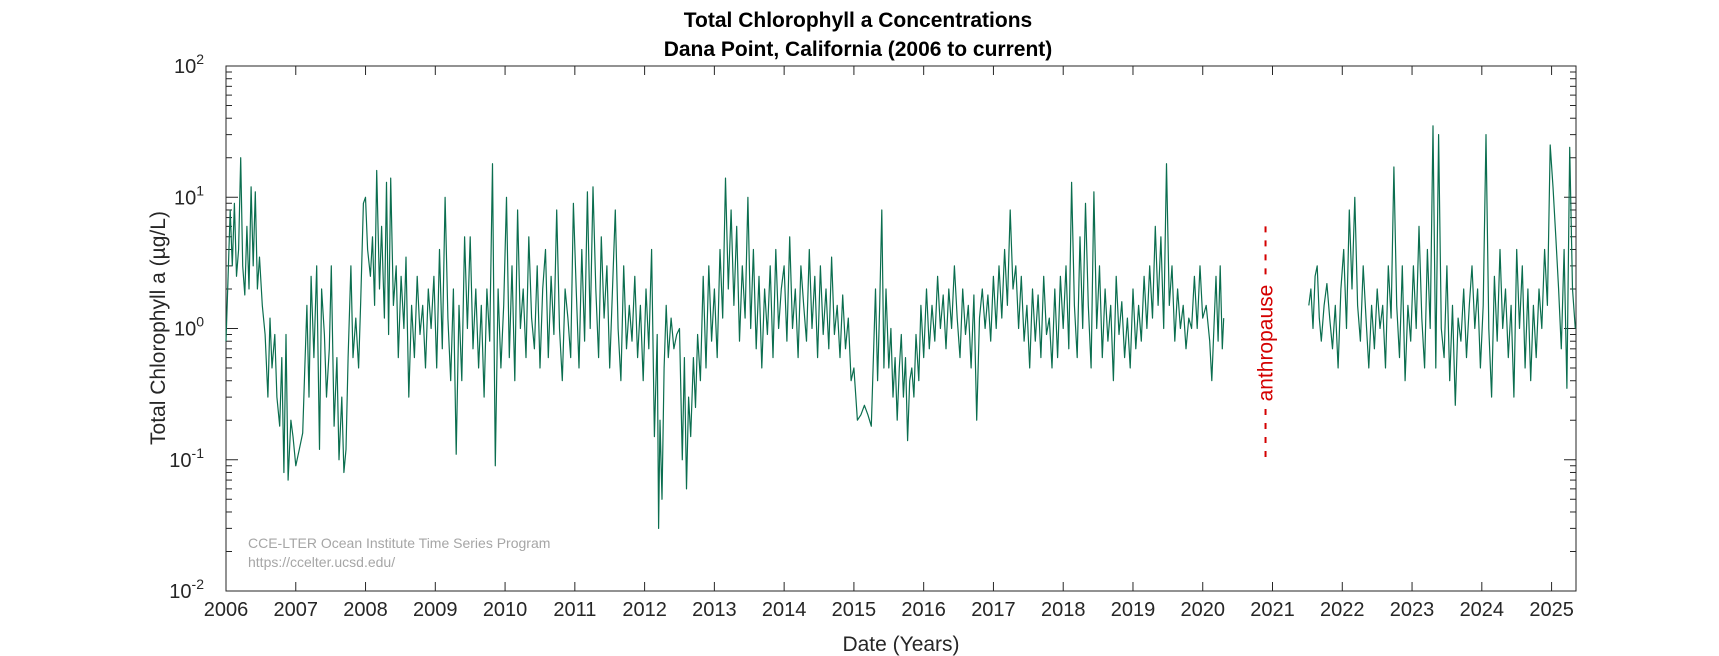 The height and width of the screenshot is (656, 1719). I want to click on y-tick-label: 10², so click(189, 64).